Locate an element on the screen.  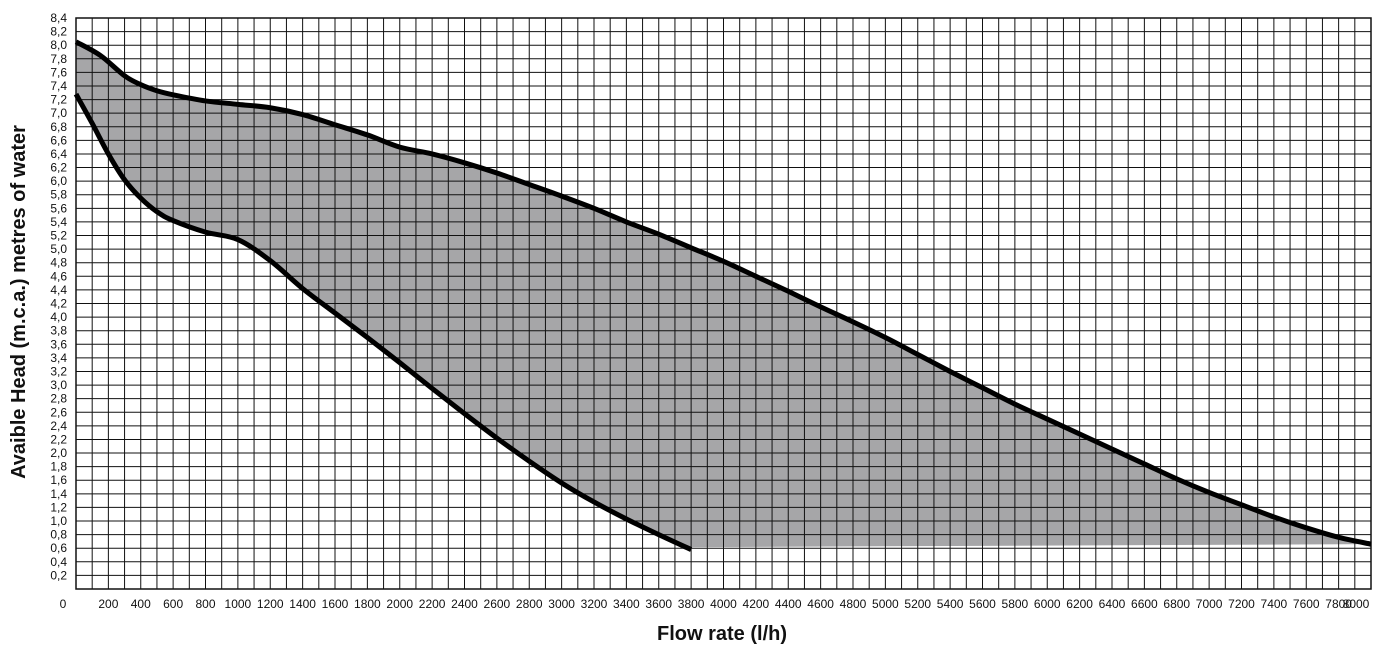
x-tick-label: 7000 is located at coordinates (1209, 604).